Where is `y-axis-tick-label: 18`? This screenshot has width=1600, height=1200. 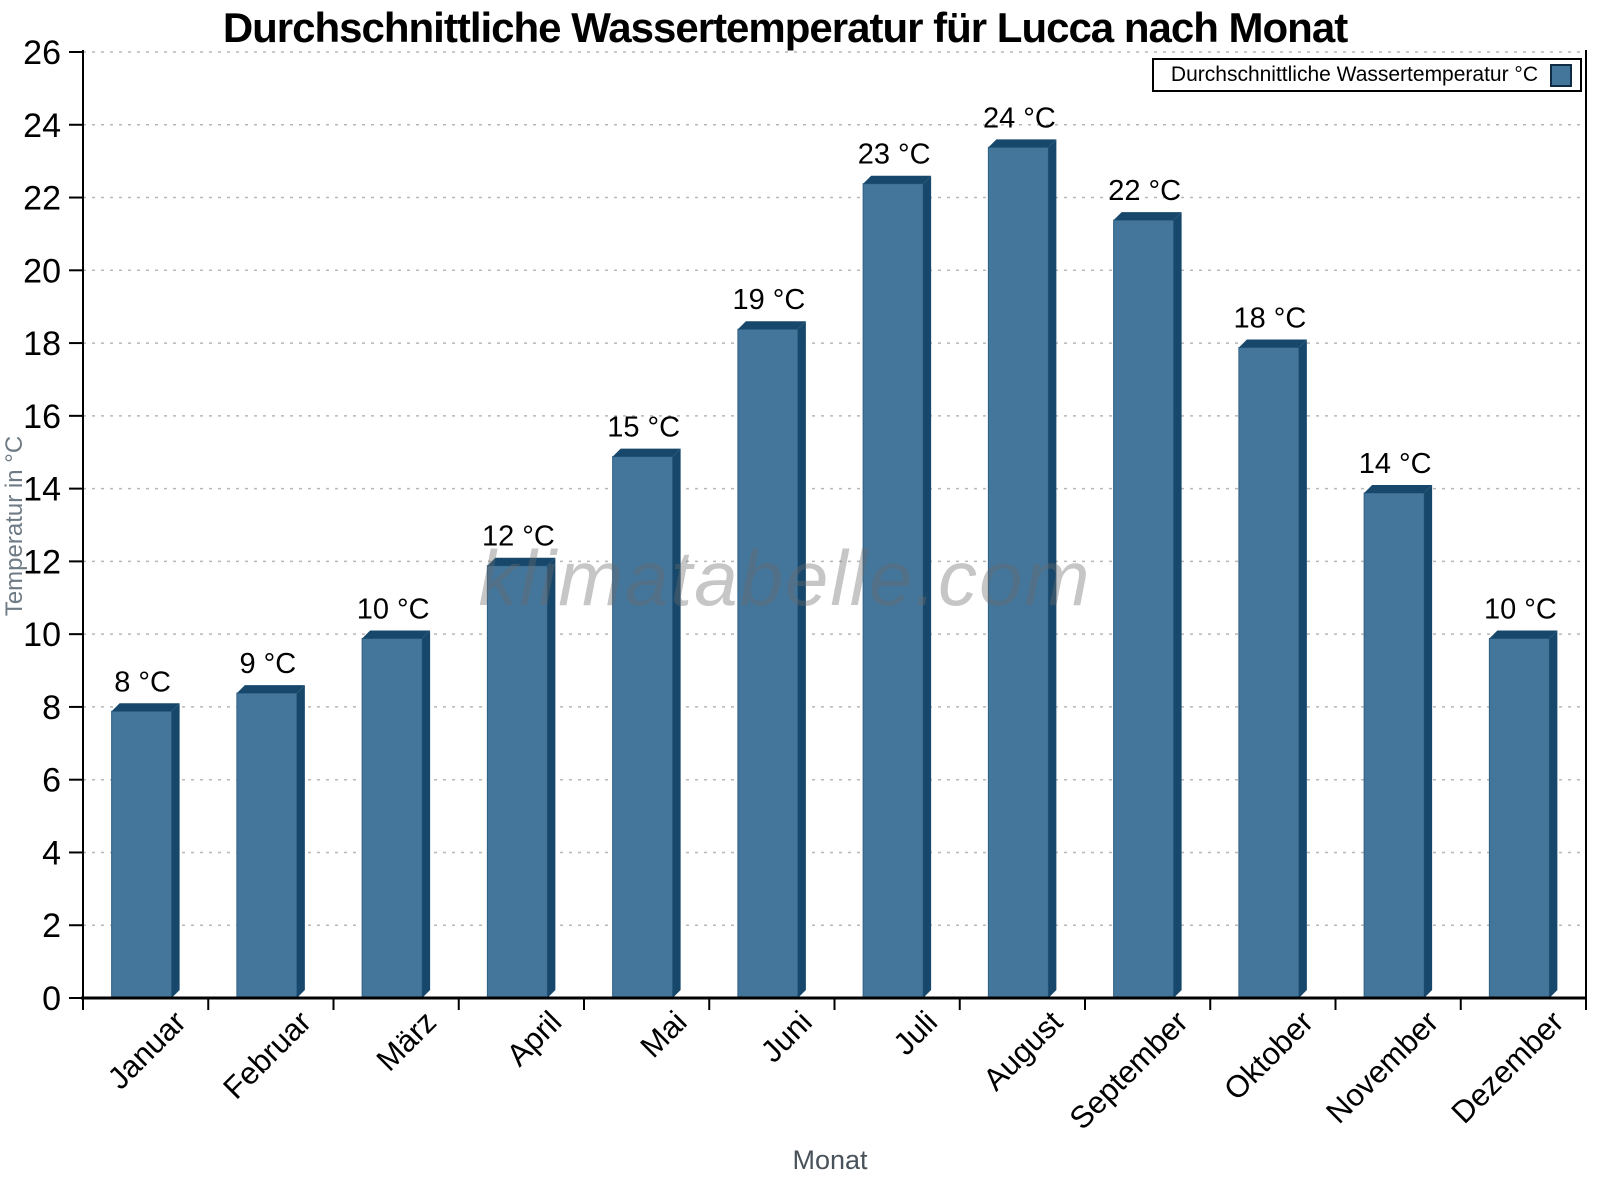 y-axis-tick-label: 18 is located at coordinates (42, 344).